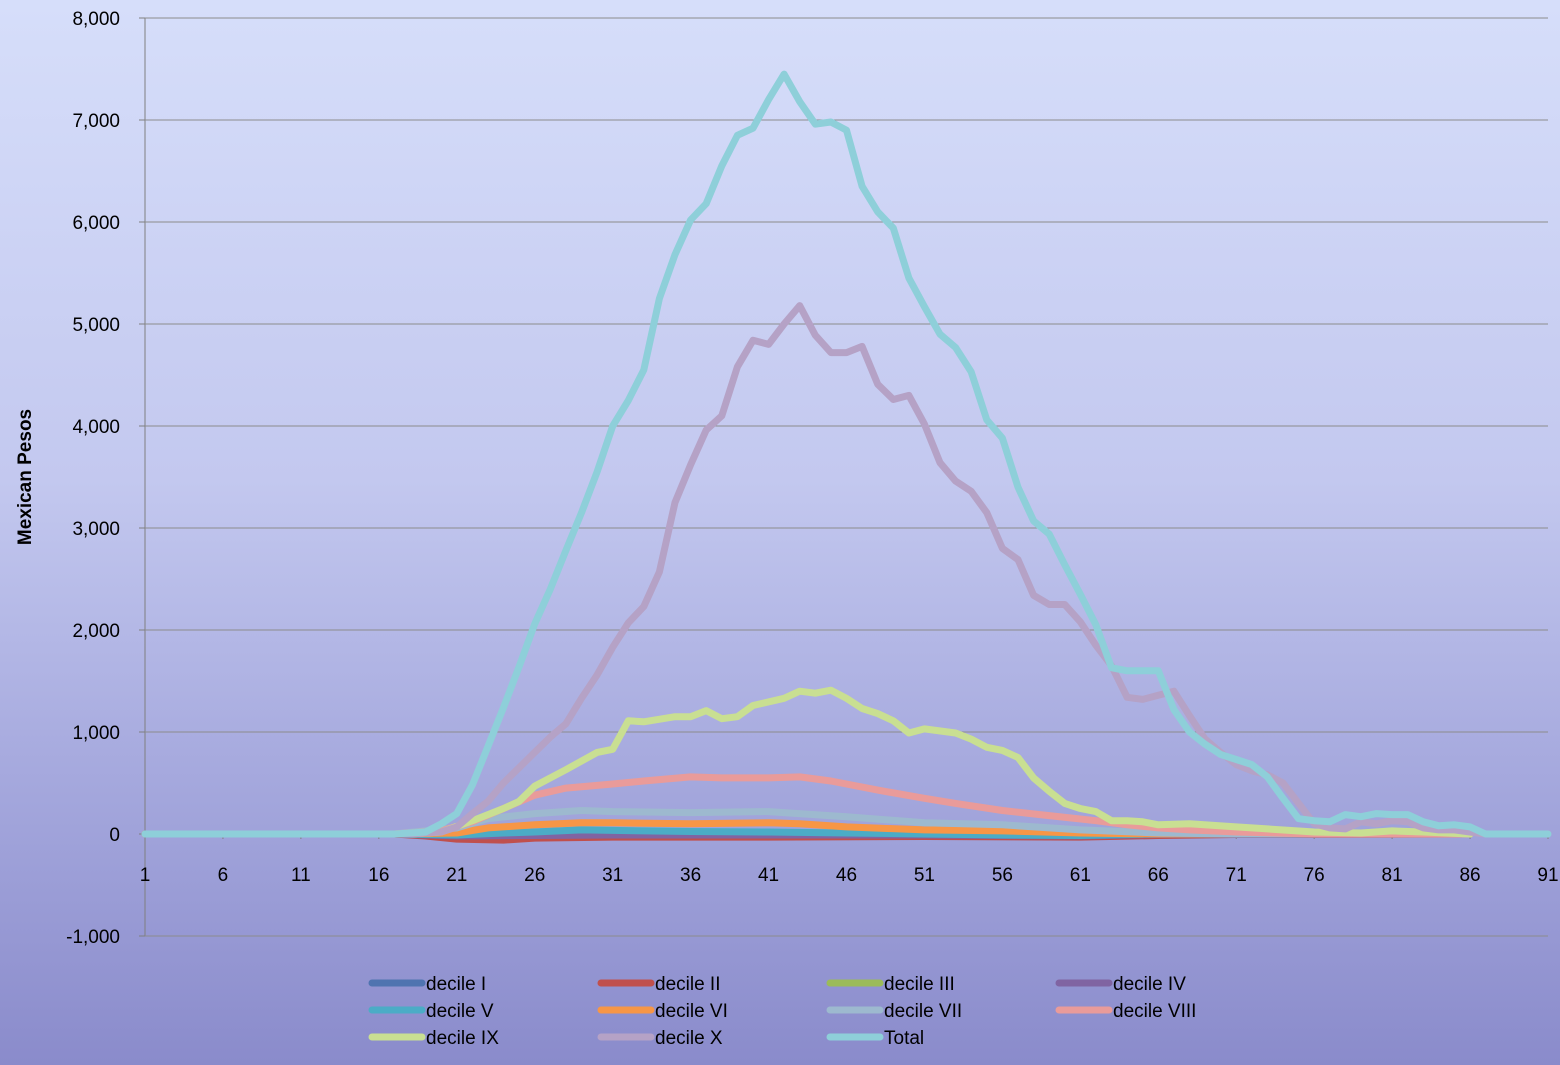 The image size is (1560, 1065). I want to click on legend-item-decile-iv: decile IV, so click(1120, 984).